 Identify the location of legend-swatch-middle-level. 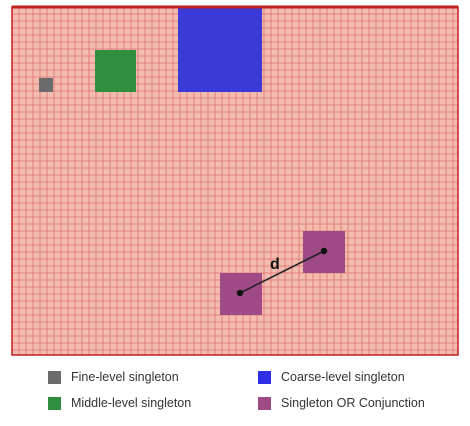
(54, 403).